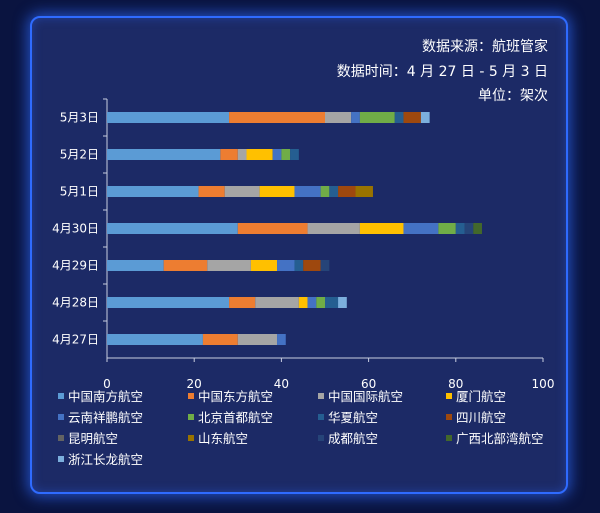 Image resolution: width=600 pixels, height=513 pixels. I want to click on source-line-1: 数据来源：航班管家, so click(485, 46).